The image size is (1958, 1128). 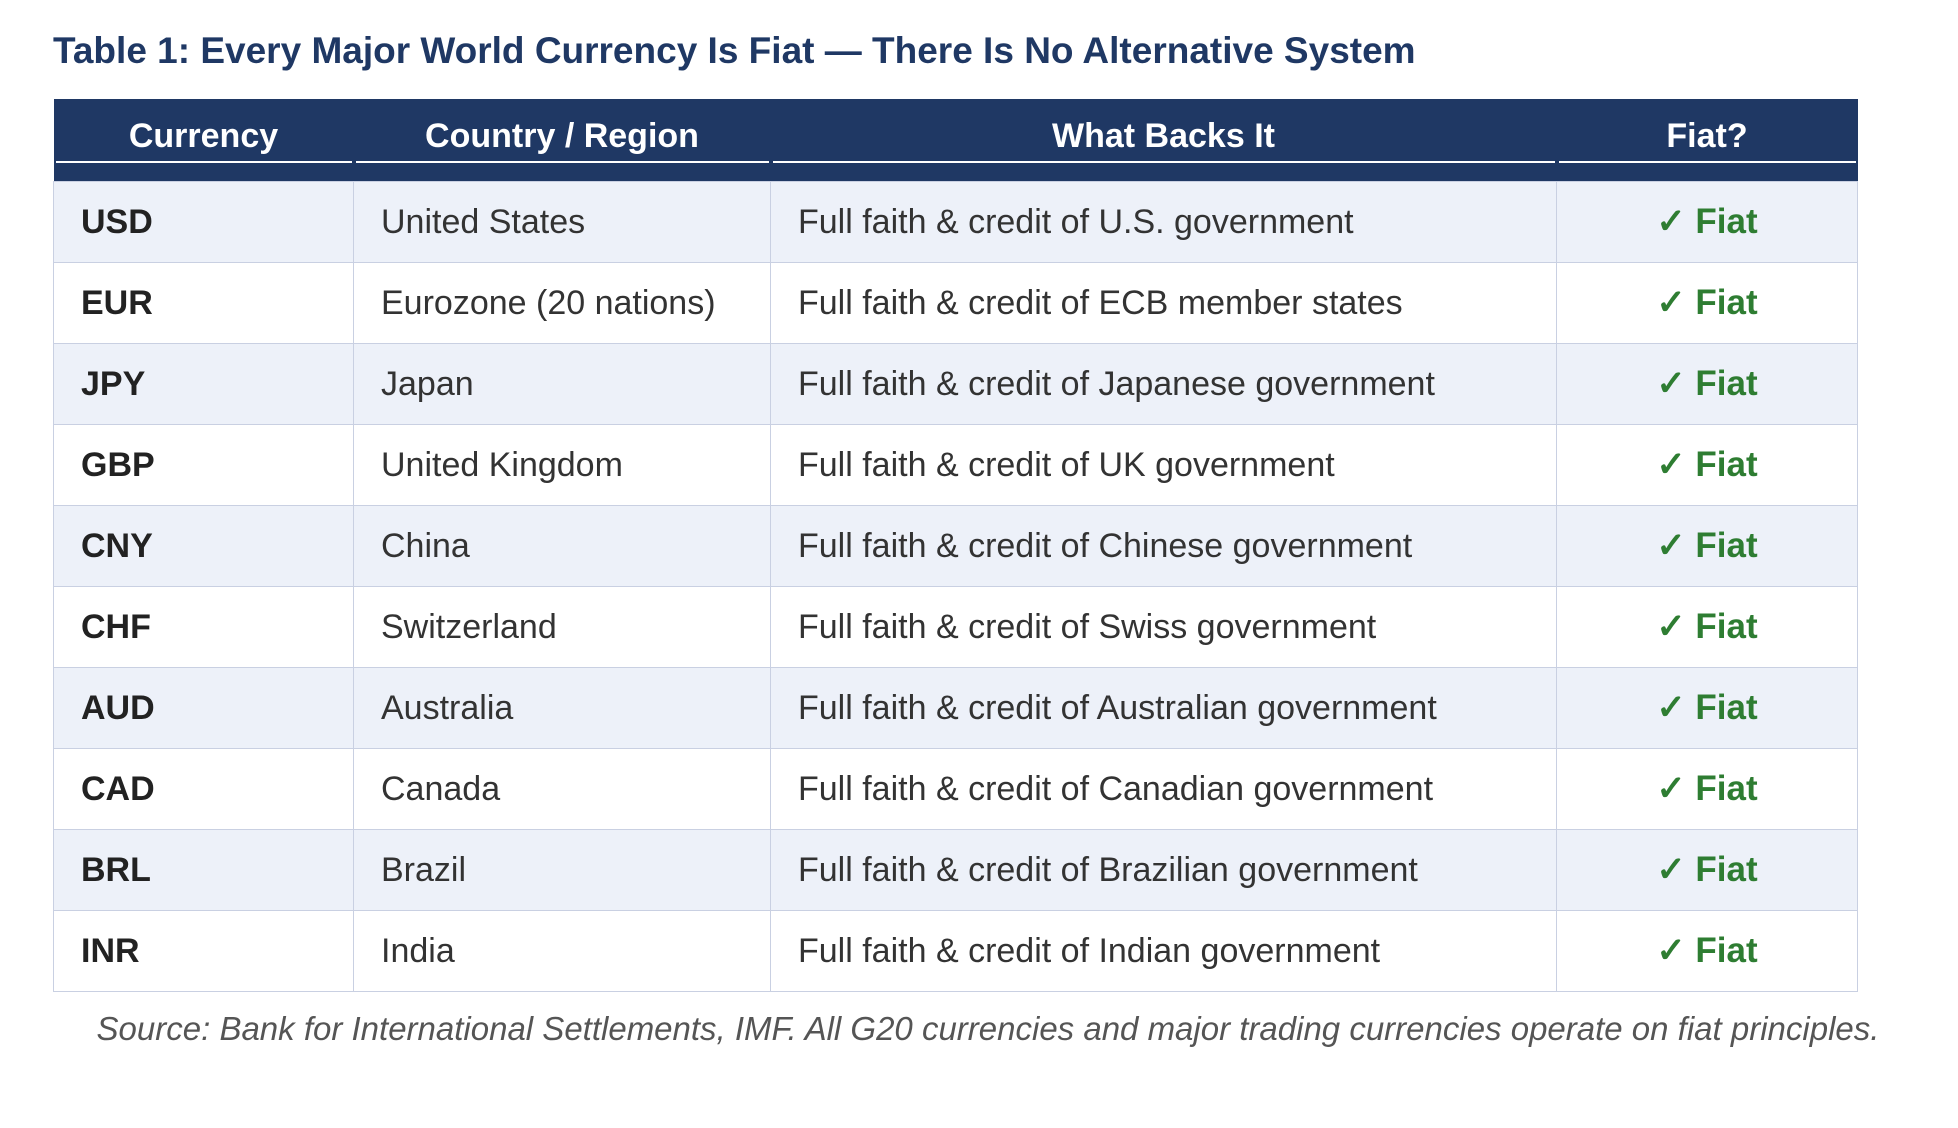 What do you see at coordinates (562, 870) in the screenshot?
I see `country-region: Brazil` at bounding box center [562, 870].